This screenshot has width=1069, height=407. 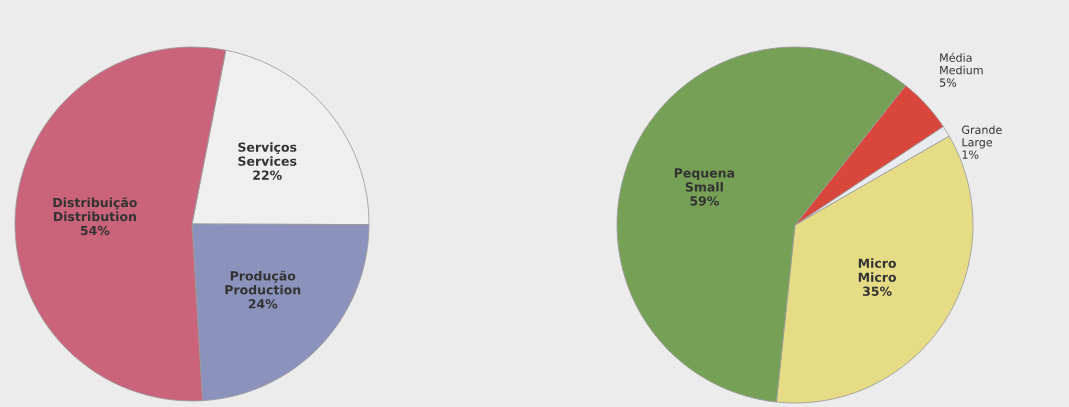 What do you see at coordinates (961, 63) in the screenshot?
I see `slice-label: Média Medium` at bounding box center [961, 63].